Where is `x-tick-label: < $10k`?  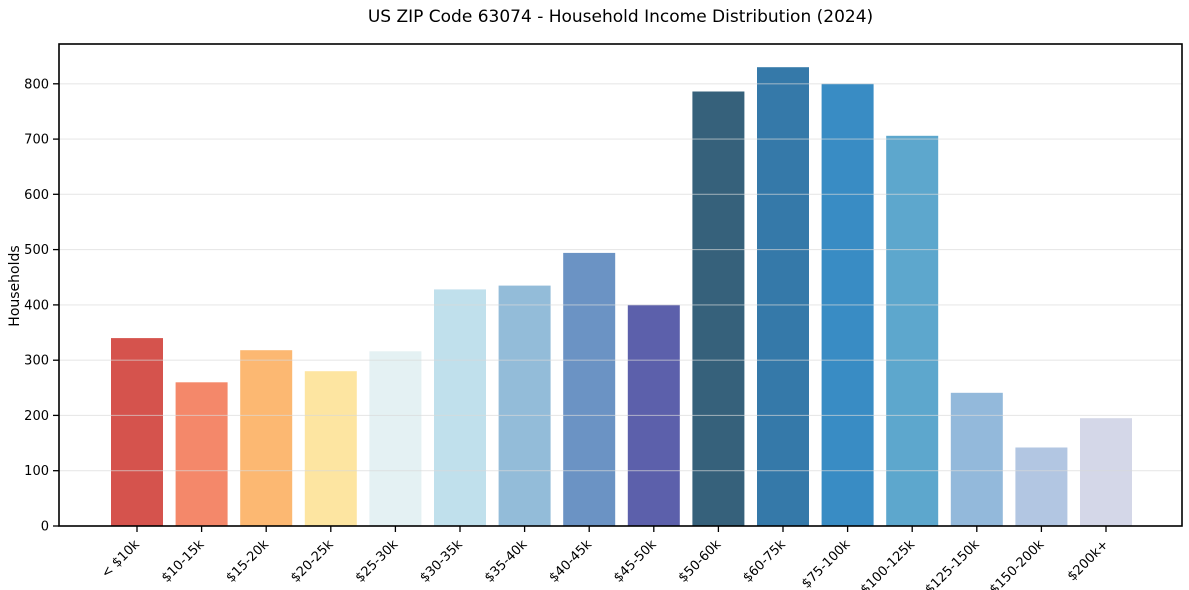
x-tick-label: < $10k is located at coordinates (121, 559).